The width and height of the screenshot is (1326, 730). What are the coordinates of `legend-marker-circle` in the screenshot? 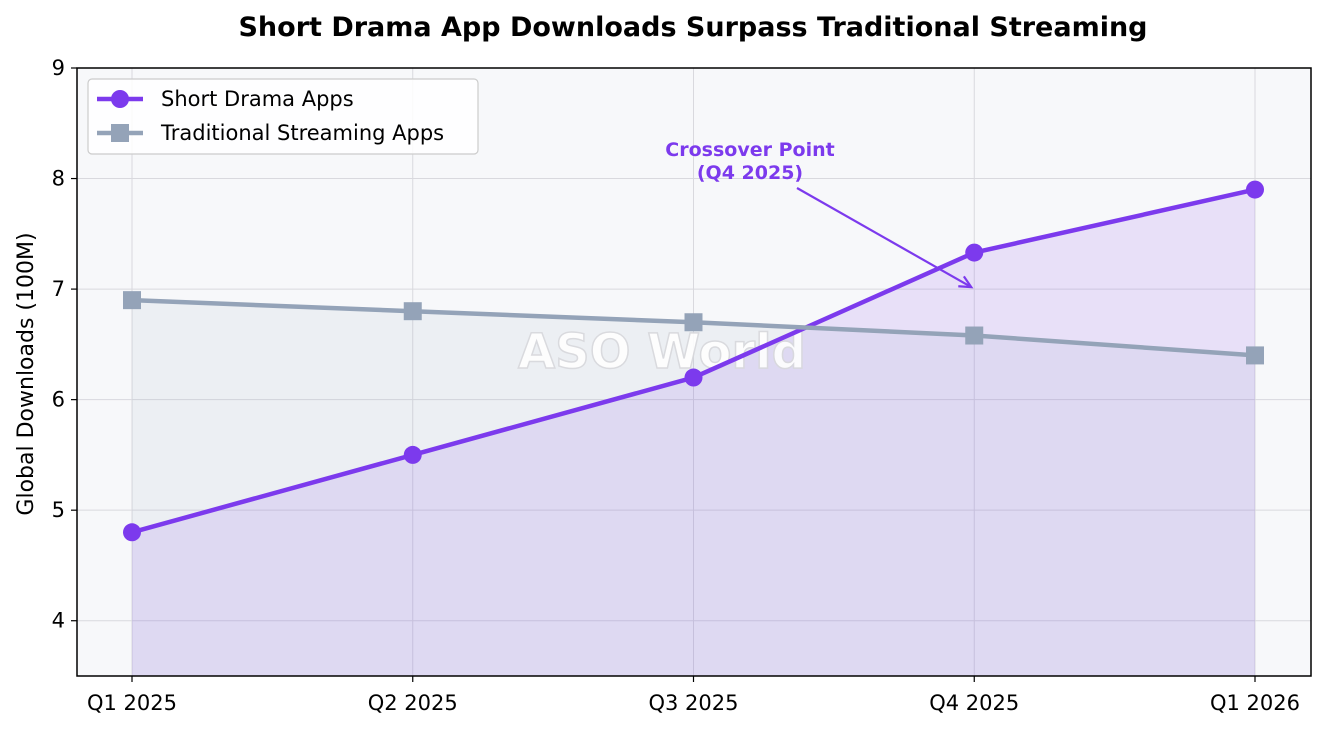 It's located at (120, 99).